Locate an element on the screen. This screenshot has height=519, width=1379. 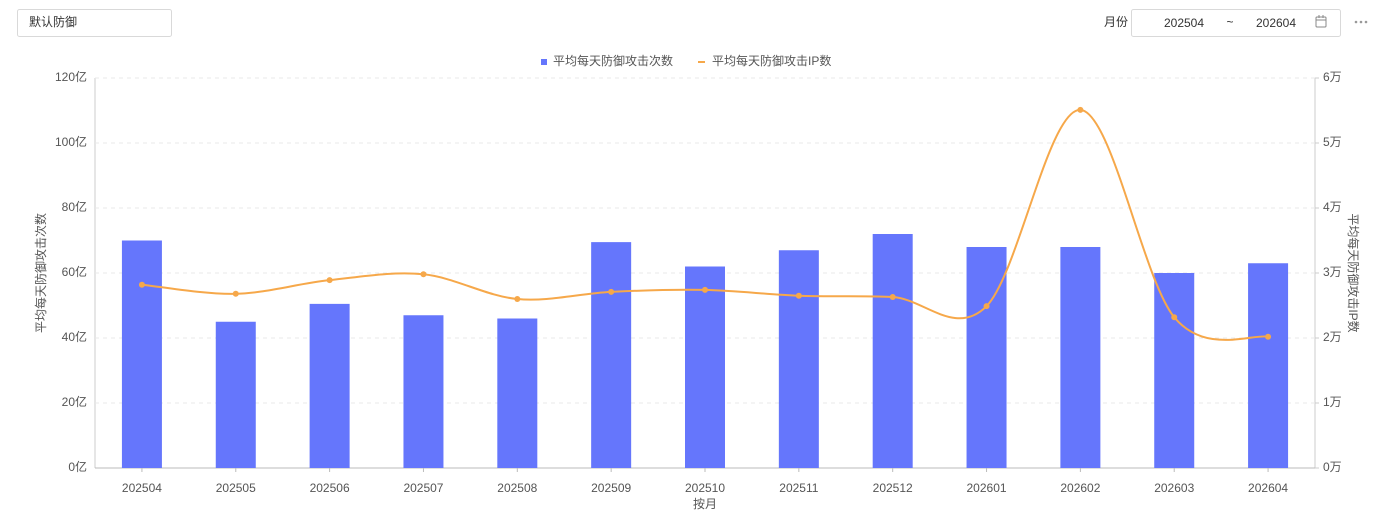
more-menu is located at coordinates (1361, 22).